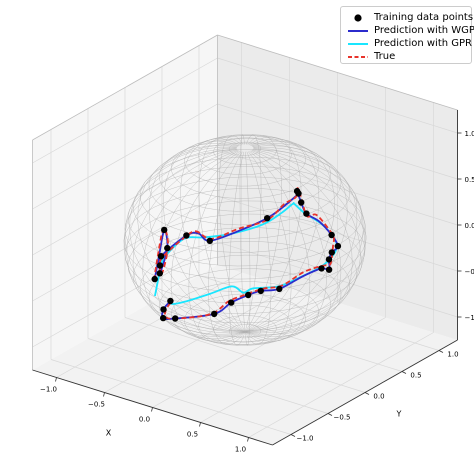  Describe the element at coordinates (358, 31) in the screenshot. I see `legend-line-wgpr` at that location.